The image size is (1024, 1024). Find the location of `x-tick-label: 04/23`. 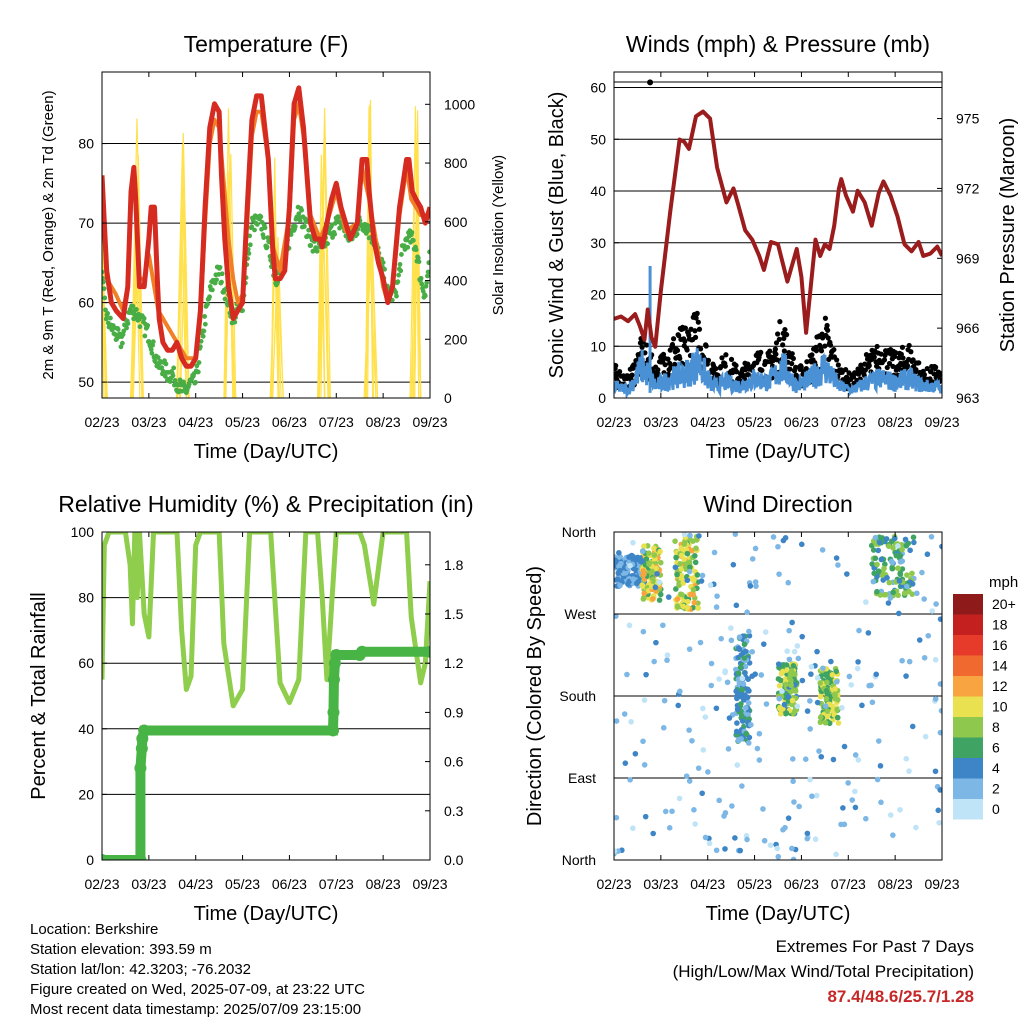

x-tick-label: 04/23 is located at coordinates (195, 884).